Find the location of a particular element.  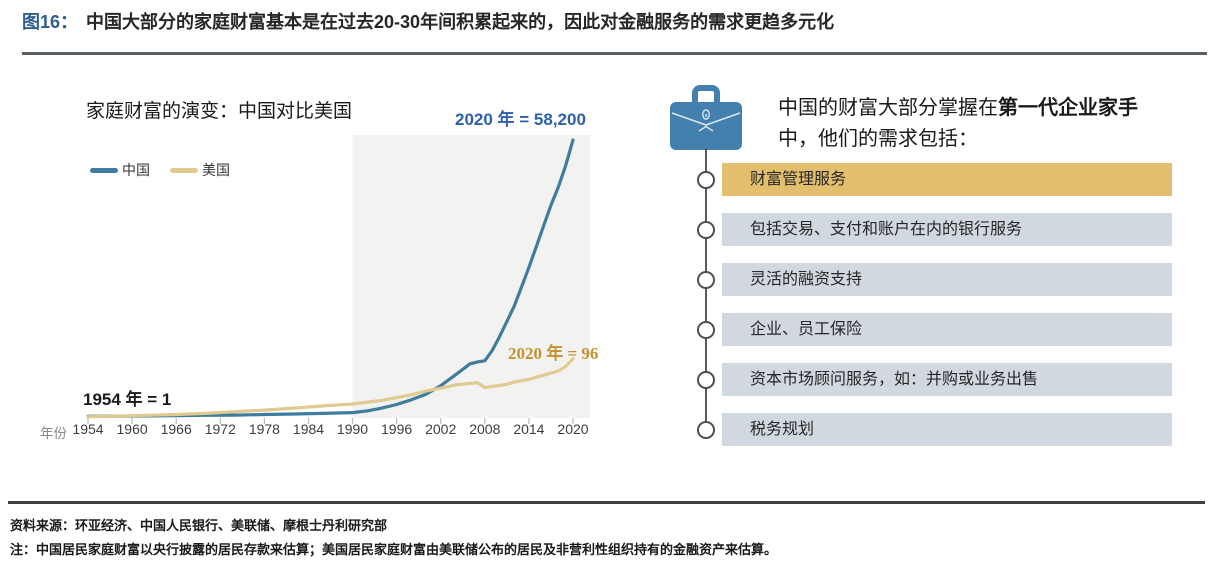

bold-first-generation-entrepreneurs: 第一代企业家手 is located at coordinates (1068, 108).